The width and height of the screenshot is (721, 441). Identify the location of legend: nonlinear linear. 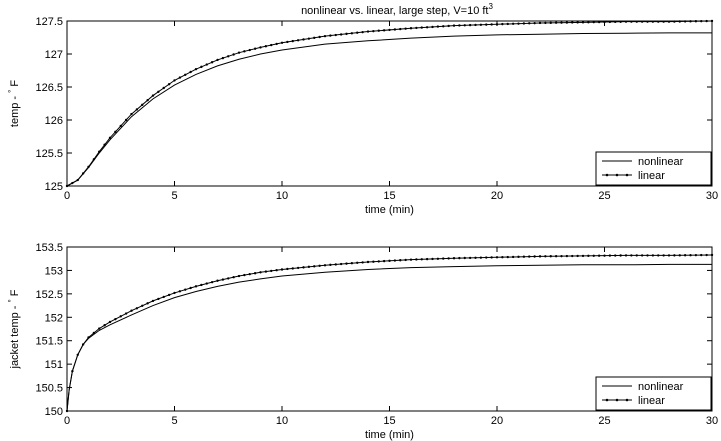
(653, 393).